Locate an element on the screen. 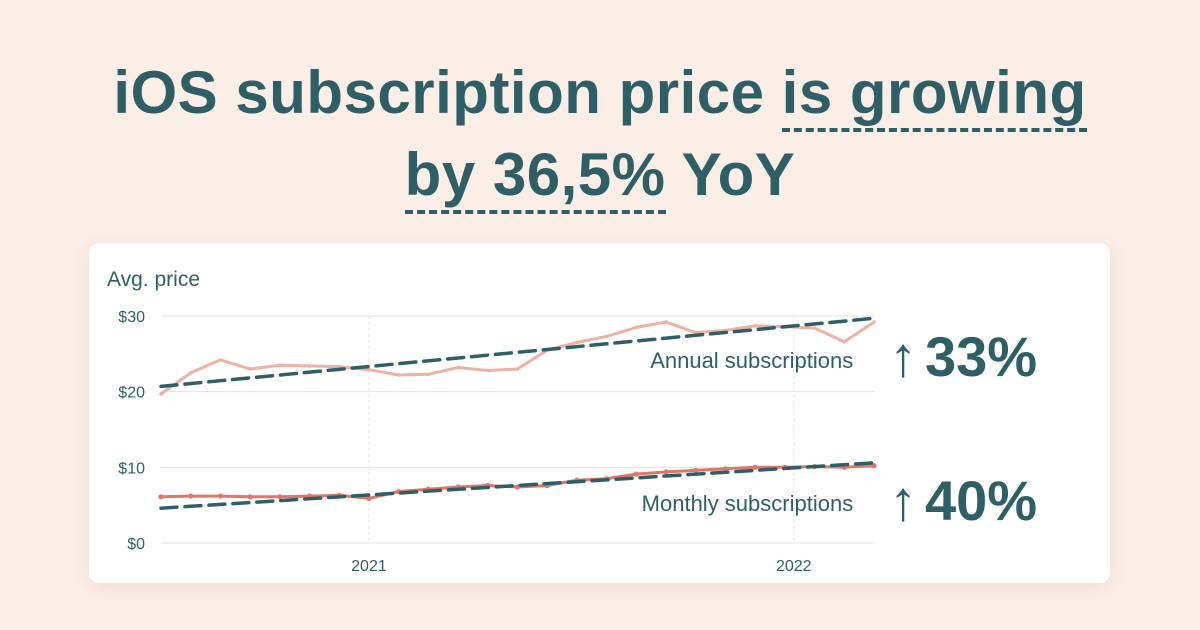 The image size is (1200, 630). monthly-growth-value: 40% is located at coordinates (981, 500).